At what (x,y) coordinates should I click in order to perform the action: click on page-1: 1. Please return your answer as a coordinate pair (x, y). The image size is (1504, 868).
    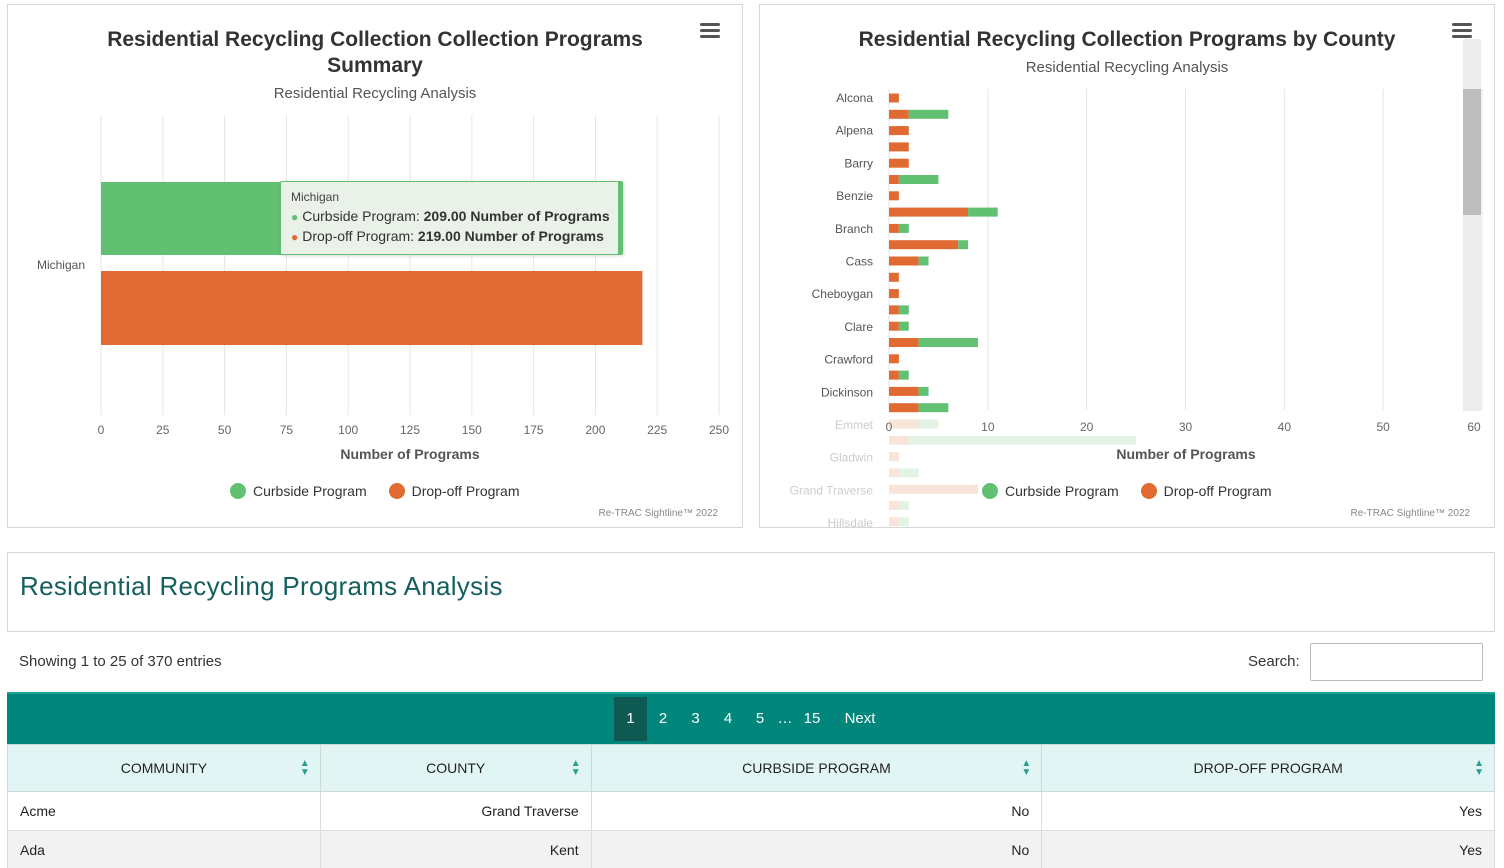
    Looking at the image, I should click on (630, 719).